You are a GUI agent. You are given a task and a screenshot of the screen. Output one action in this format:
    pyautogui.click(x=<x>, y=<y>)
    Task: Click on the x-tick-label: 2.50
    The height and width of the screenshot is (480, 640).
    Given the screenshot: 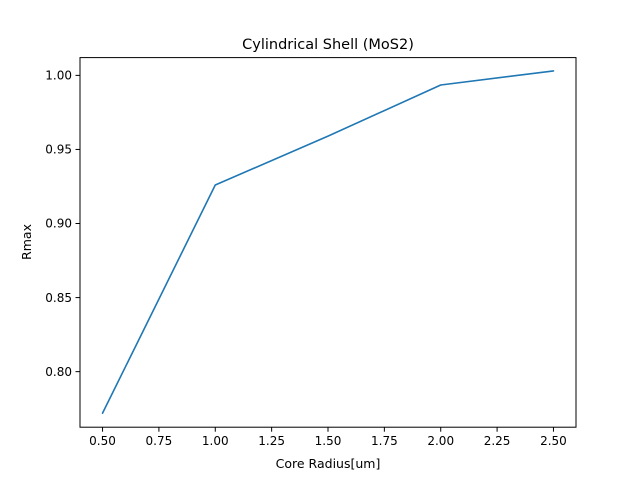 What is the action you would take?
    pyautogui.click(x=553, y=441)
    